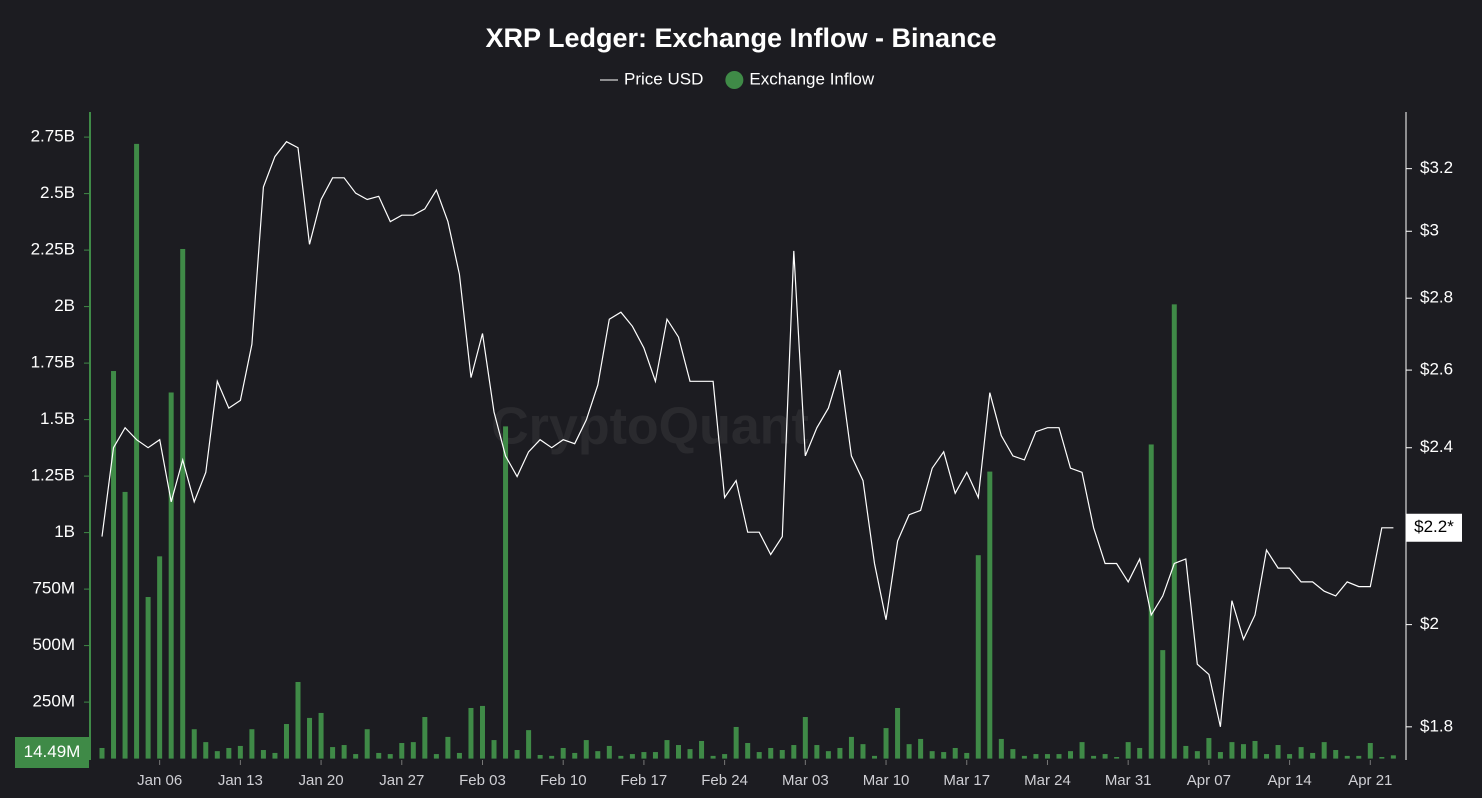 The width and height of the screenshot is (1482, 798). Describe the element at coordinates (482, 780) in the screenshot. I see `x-tick-label: Feb 03` at that location.